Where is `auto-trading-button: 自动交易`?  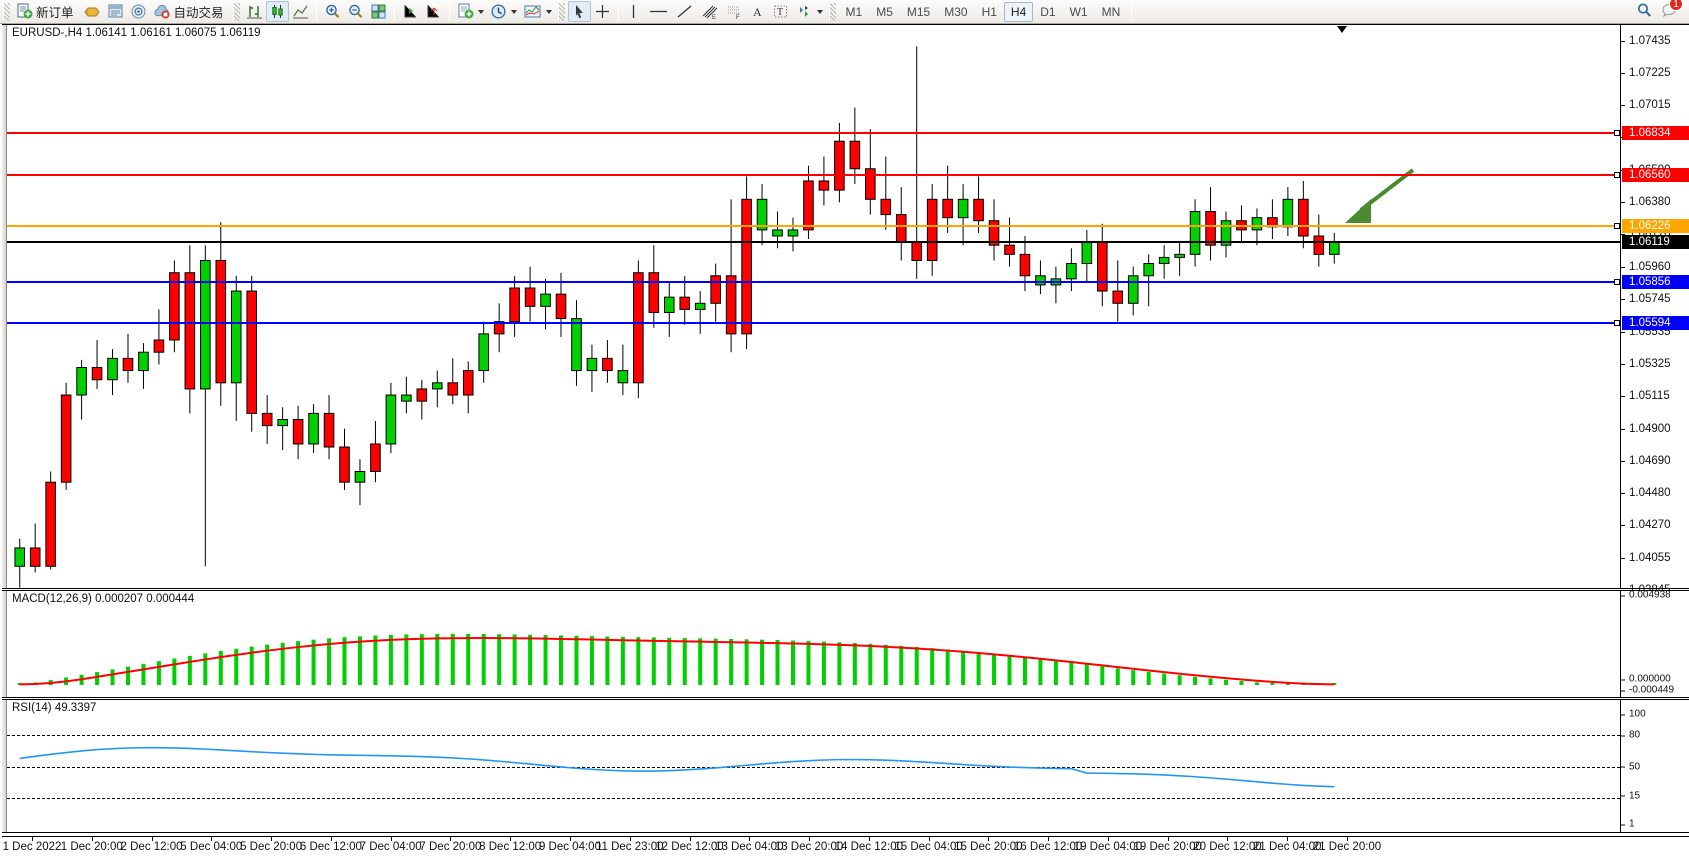 auto-trading-button: 自动交易 is located at coordinates (190, 11).